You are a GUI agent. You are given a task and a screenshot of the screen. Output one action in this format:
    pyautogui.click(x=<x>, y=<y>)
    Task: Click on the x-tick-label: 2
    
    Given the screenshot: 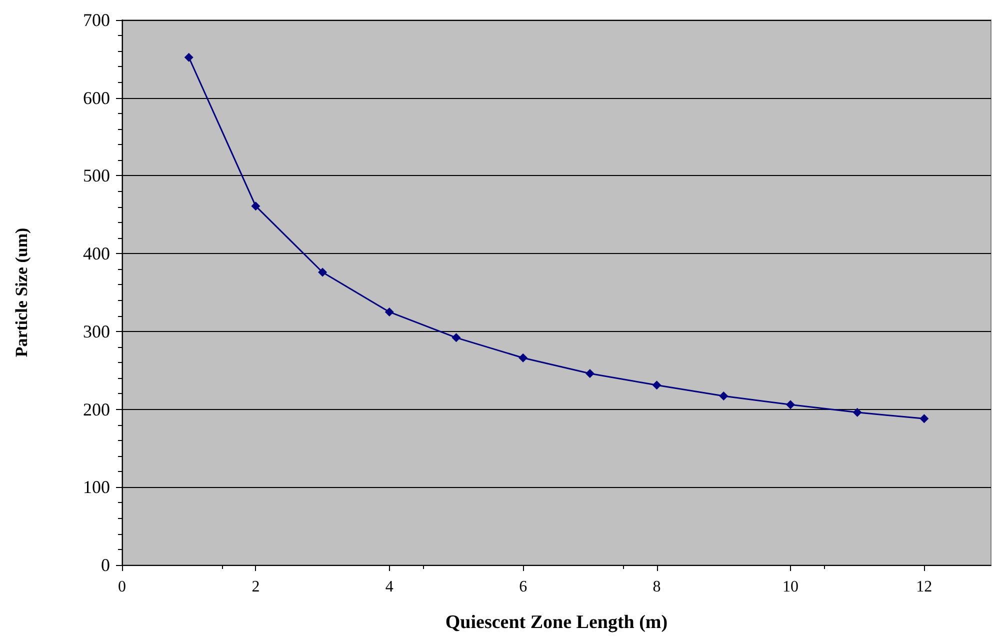 What is the action you would take?
    pyautogui.click(x=256, y=587)
    